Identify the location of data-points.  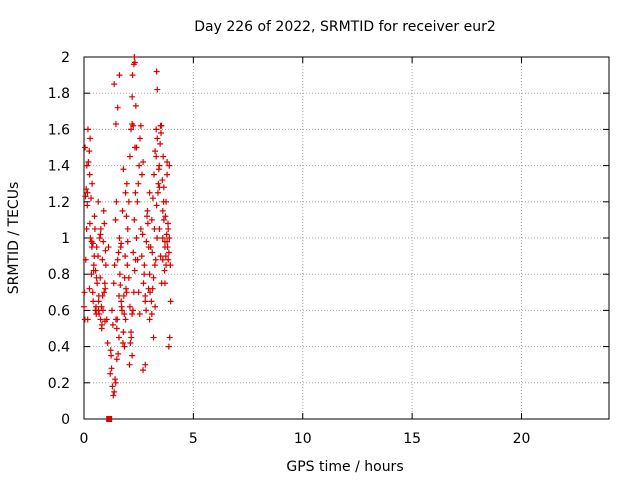
(127, 238).